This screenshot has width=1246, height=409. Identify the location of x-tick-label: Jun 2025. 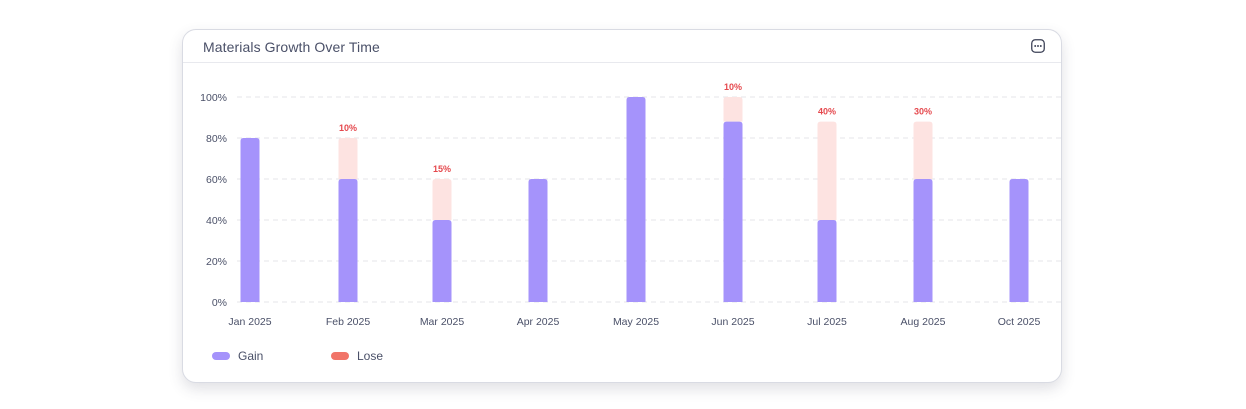
(732, 322).